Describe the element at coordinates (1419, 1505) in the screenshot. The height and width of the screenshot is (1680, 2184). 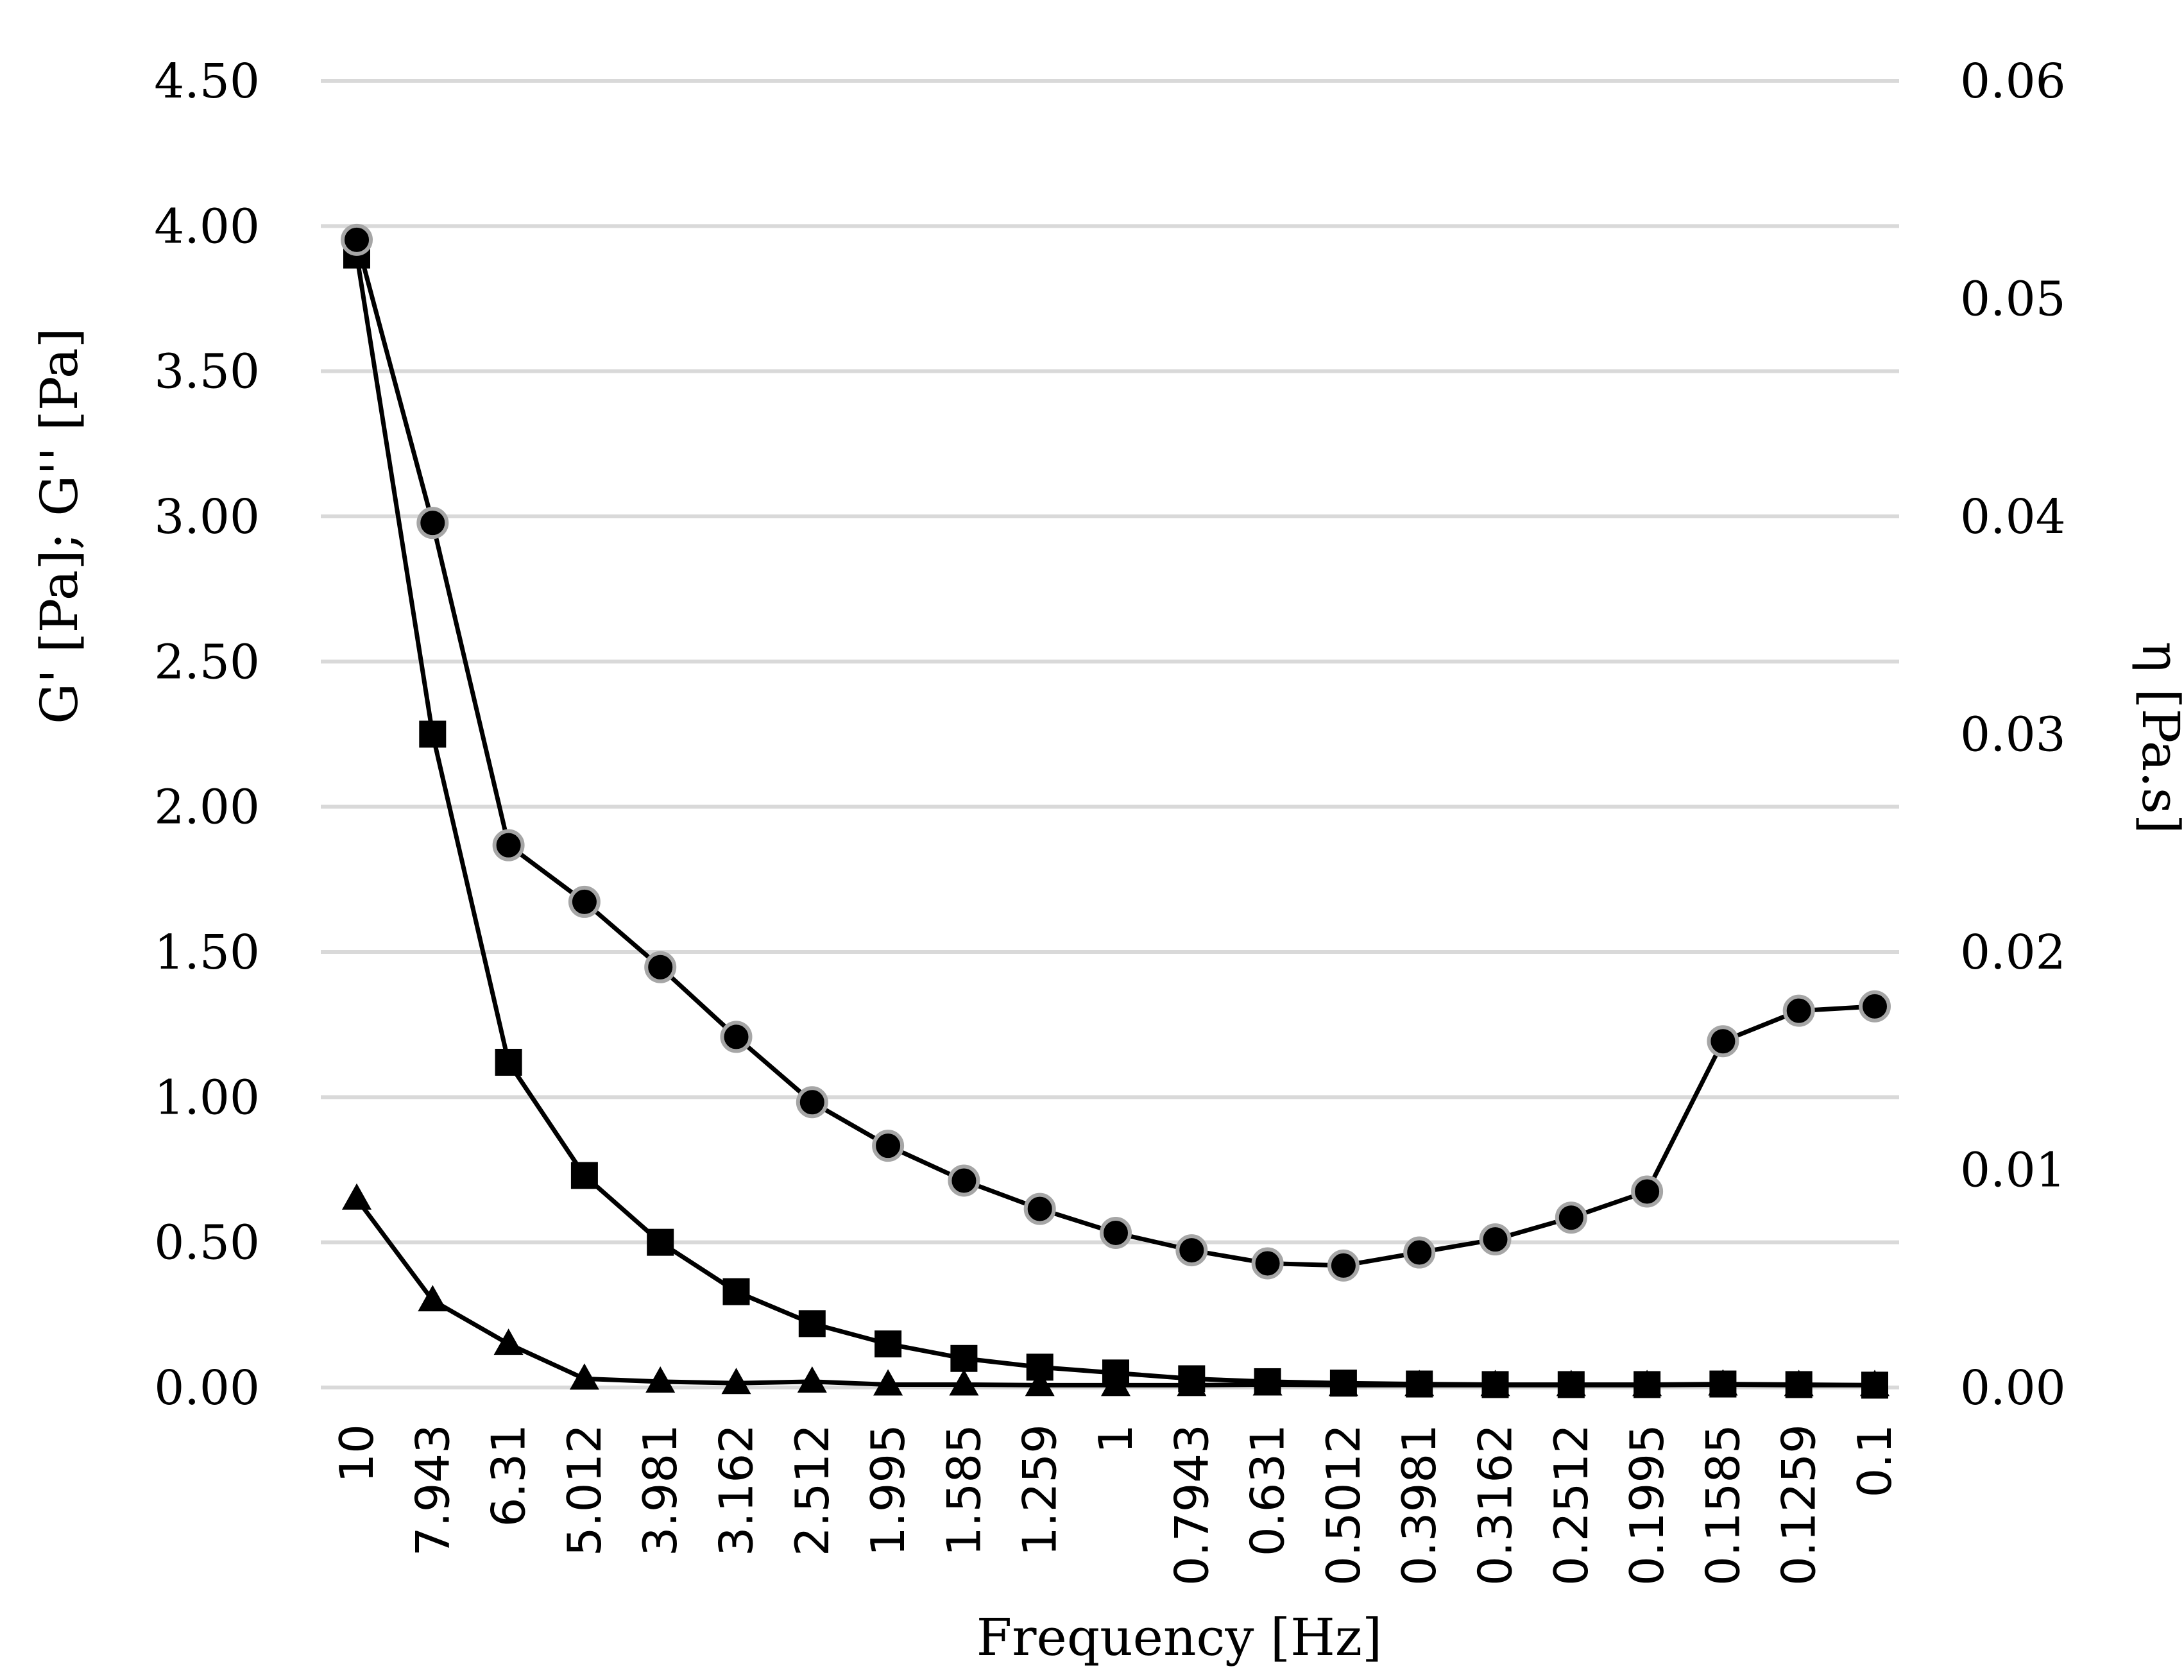
I see `x-tick-label: 0.3981` at that location.